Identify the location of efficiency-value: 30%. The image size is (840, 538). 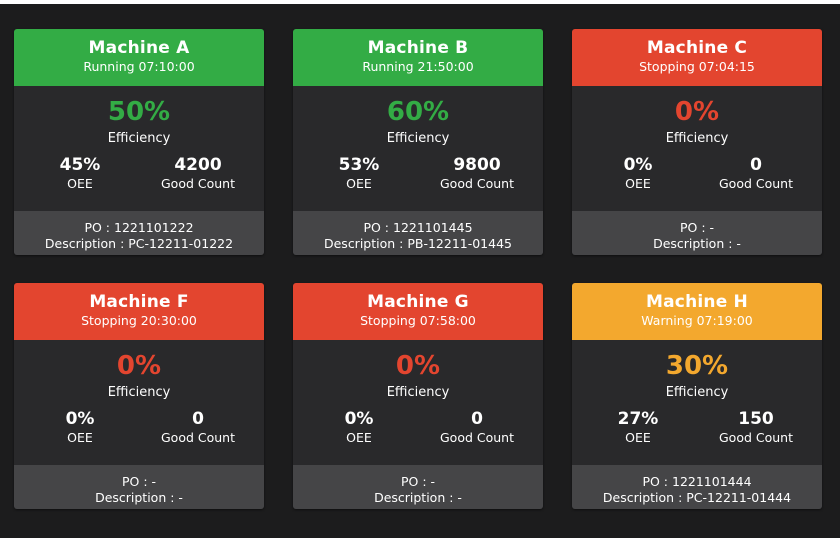
(697, 366).